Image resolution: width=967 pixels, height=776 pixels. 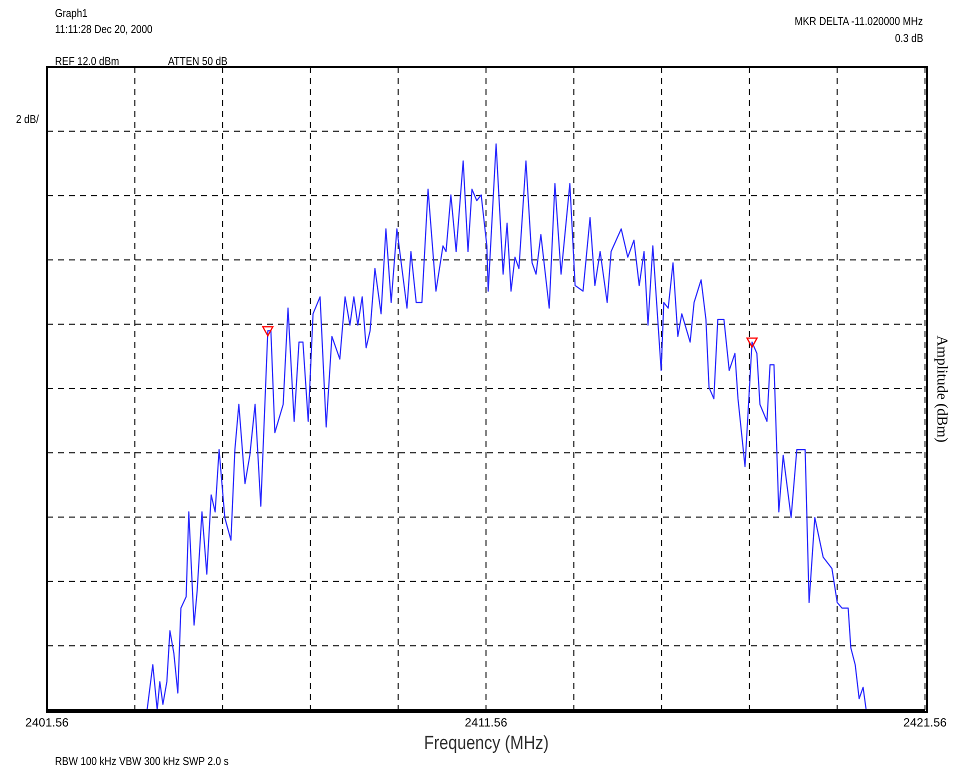 I want to click on text: 0.3 dB, so click(x=908, y=39).